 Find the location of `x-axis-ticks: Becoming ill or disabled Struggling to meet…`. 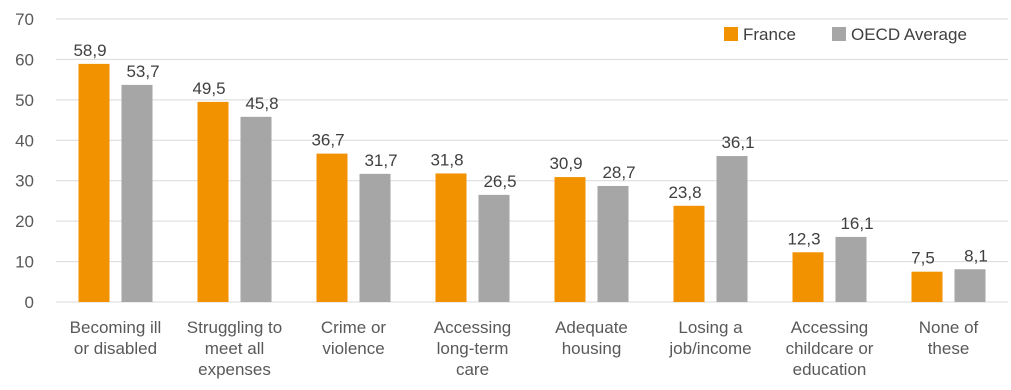

x-axis-ticks: Becoming ill or disabled Struggling to meet… is located at coordinates (524, 348).